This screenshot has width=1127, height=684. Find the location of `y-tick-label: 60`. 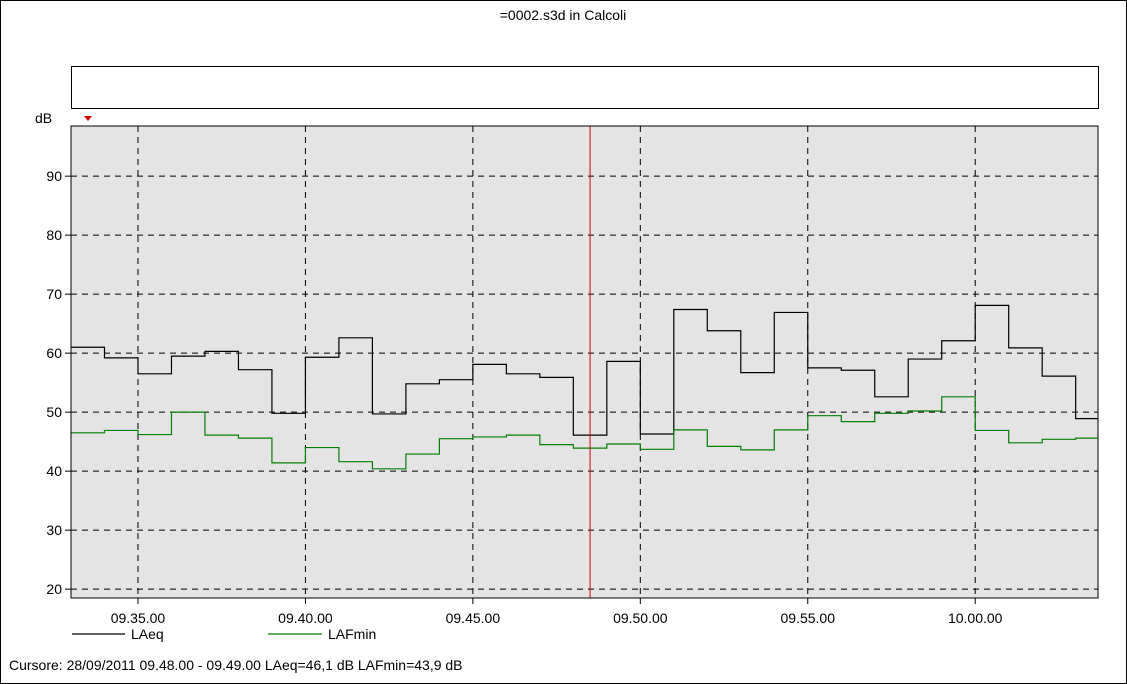

y-tick-label: 60 is located at coordinates (54, 353).